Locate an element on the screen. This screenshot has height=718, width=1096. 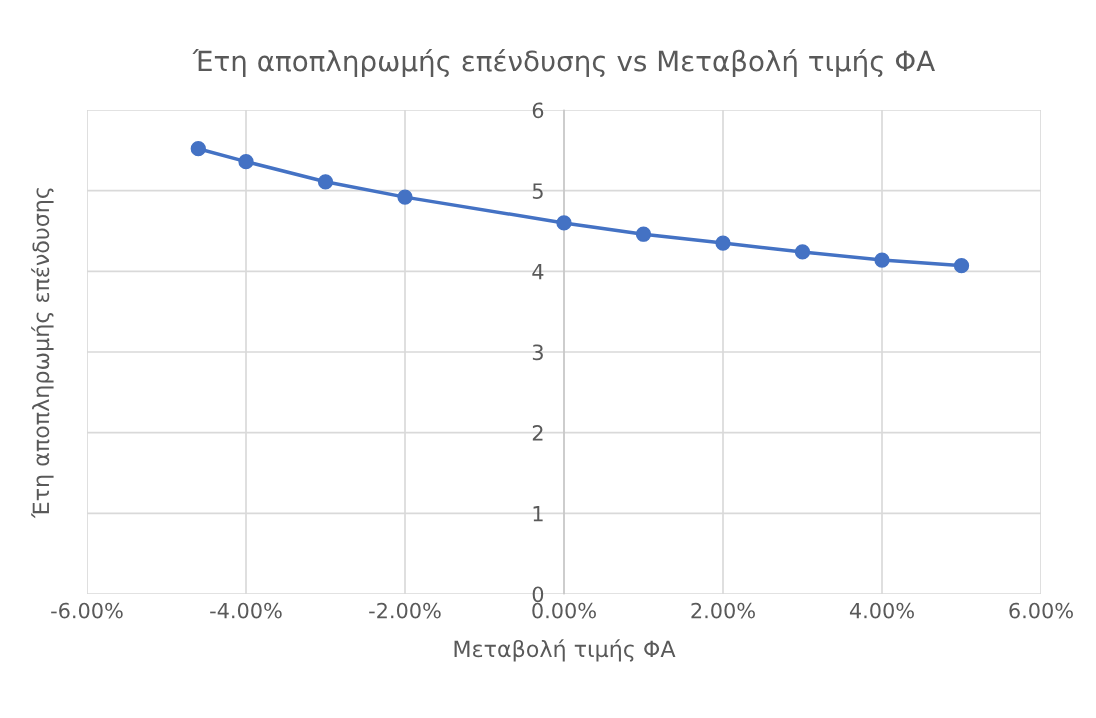
y-axis-title: Έτη αποπληρωμής επένδυσης is located at coordinates (42, 353).